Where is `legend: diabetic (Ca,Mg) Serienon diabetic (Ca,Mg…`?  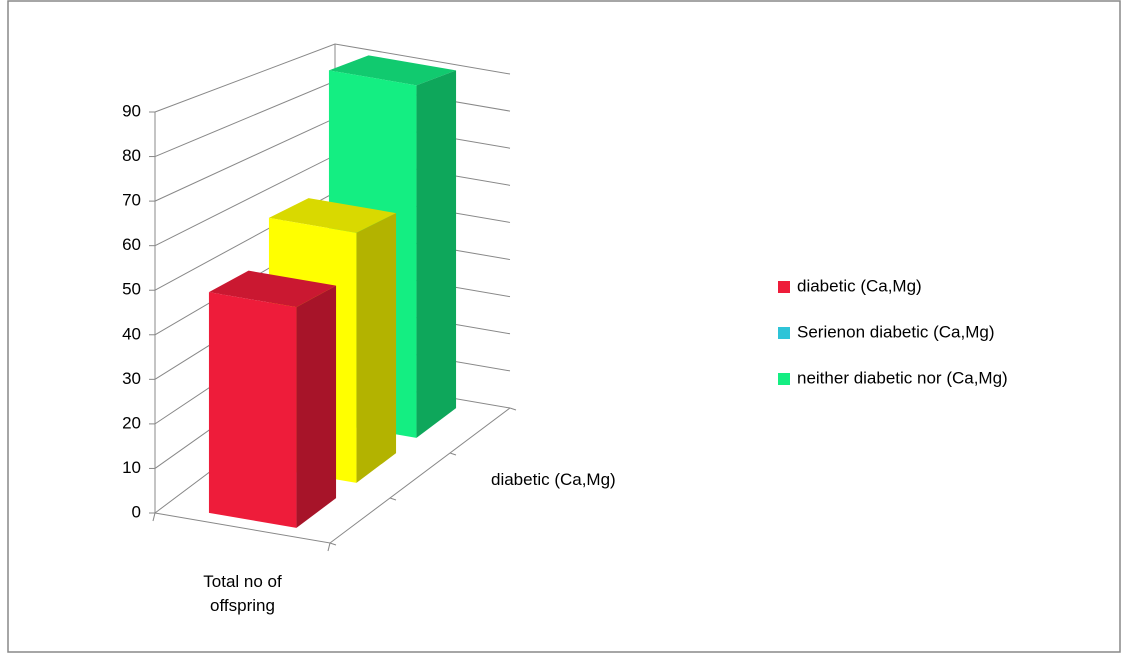 legend: diabetic (Ca,Mg) Serienon diabetic (Ca,Mg… is located at coordinates (893, 331).